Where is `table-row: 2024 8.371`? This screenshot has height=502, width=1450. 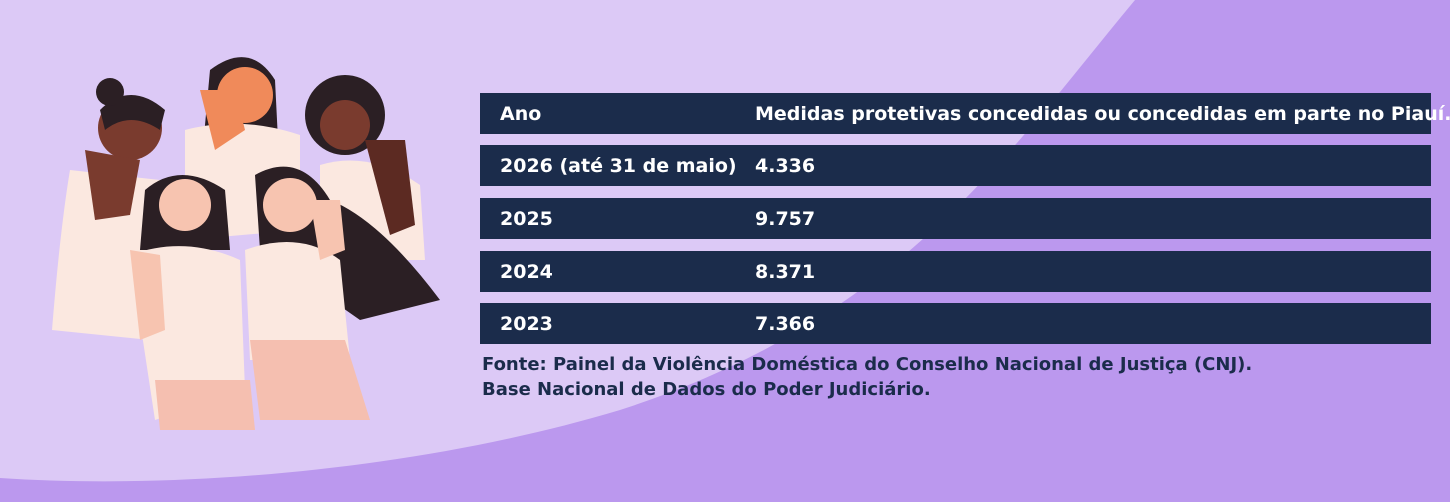 table-row: 2024 8.371 is located at coordinates (955, 271).